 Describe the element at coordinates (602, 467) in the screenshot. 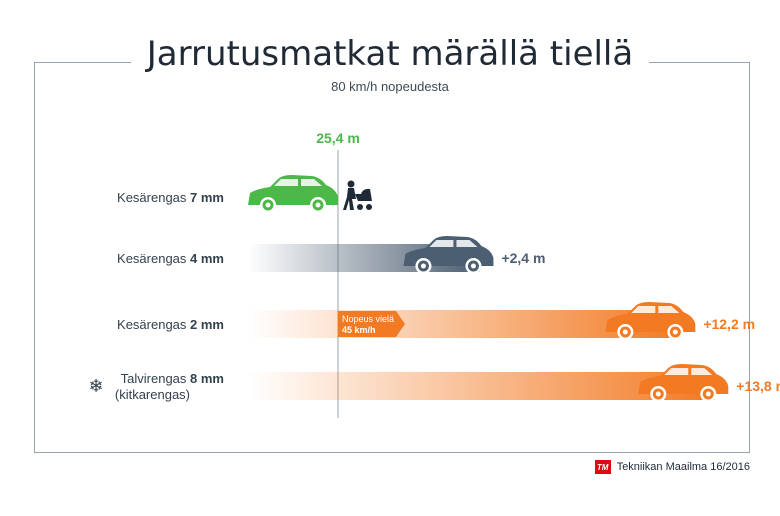

I see `tm-logo-icon: TM` at that location.